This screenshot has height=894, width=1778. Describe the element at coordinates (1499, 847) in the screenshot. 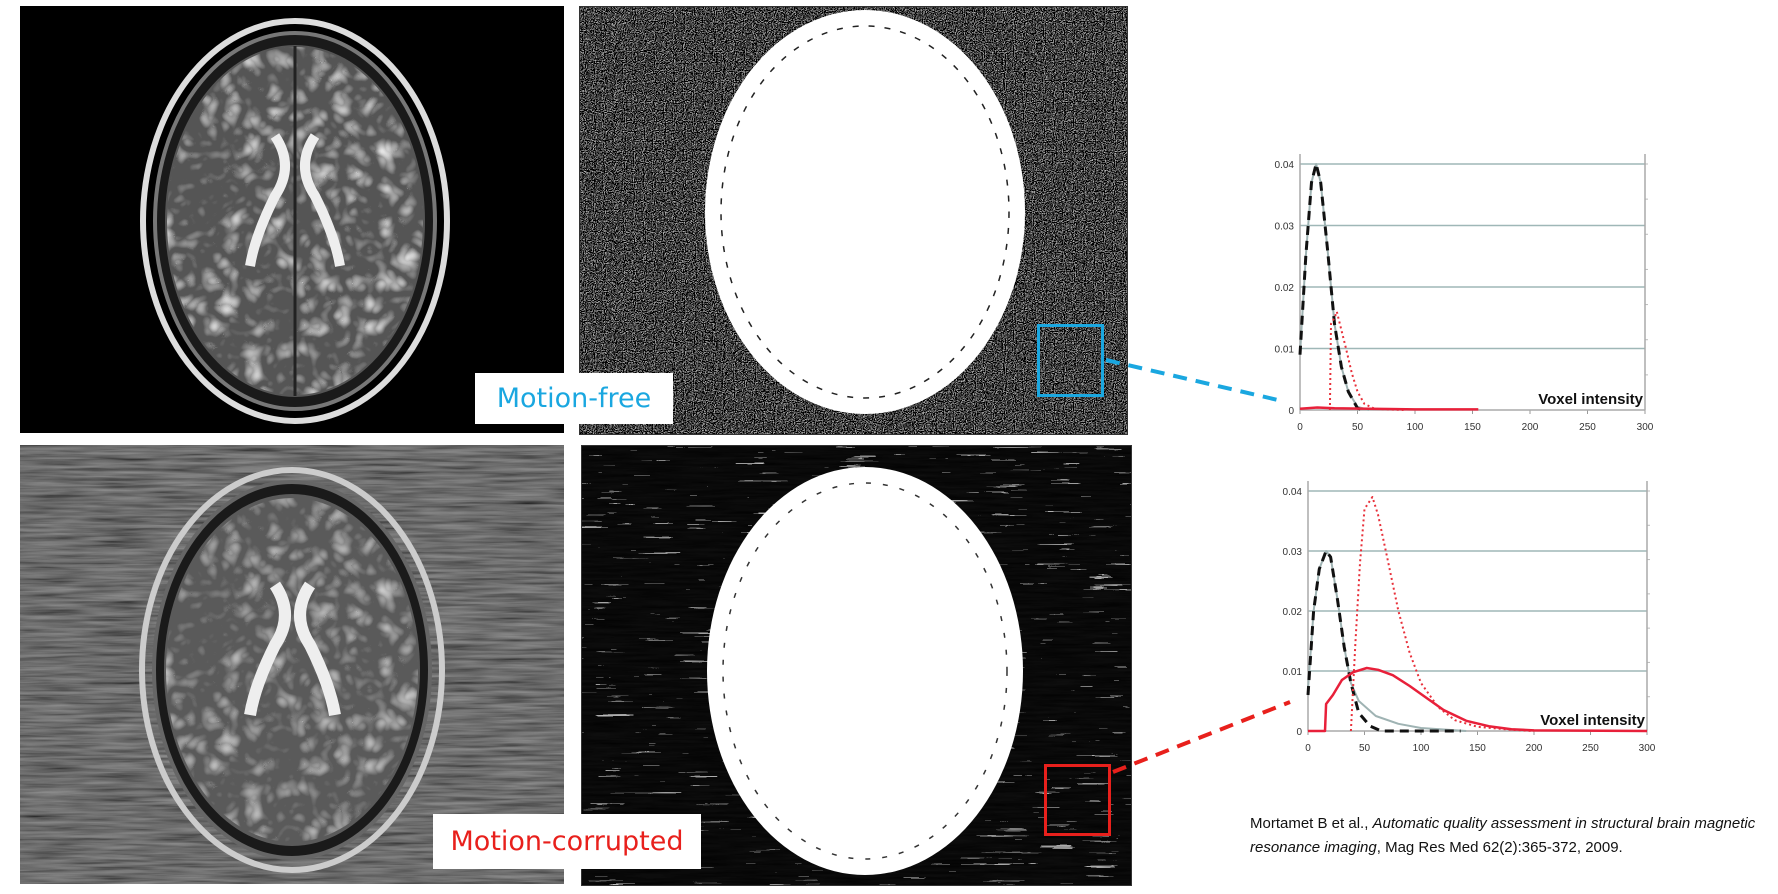

I see `citation-source: , Mag Res Med 62(2):365-372, 2009.` at that location.